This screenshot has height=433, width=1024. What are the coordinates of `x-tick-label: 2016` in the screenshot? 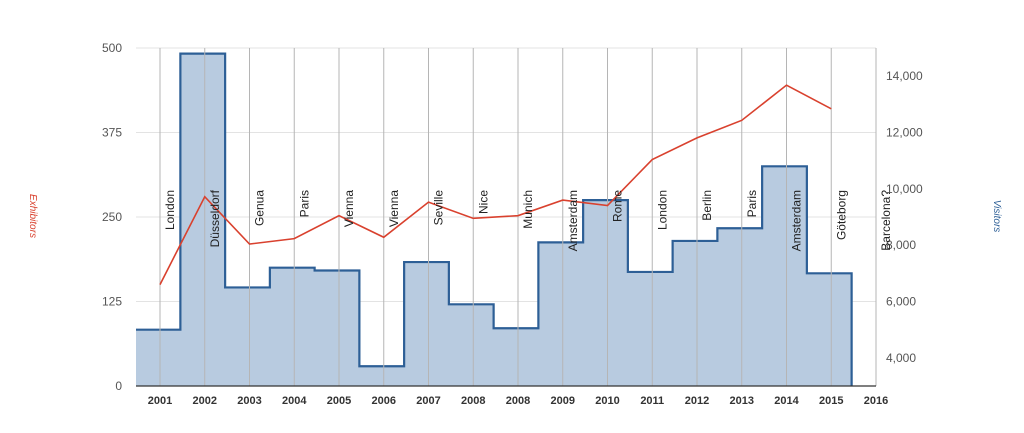 It's located at (876, 401).